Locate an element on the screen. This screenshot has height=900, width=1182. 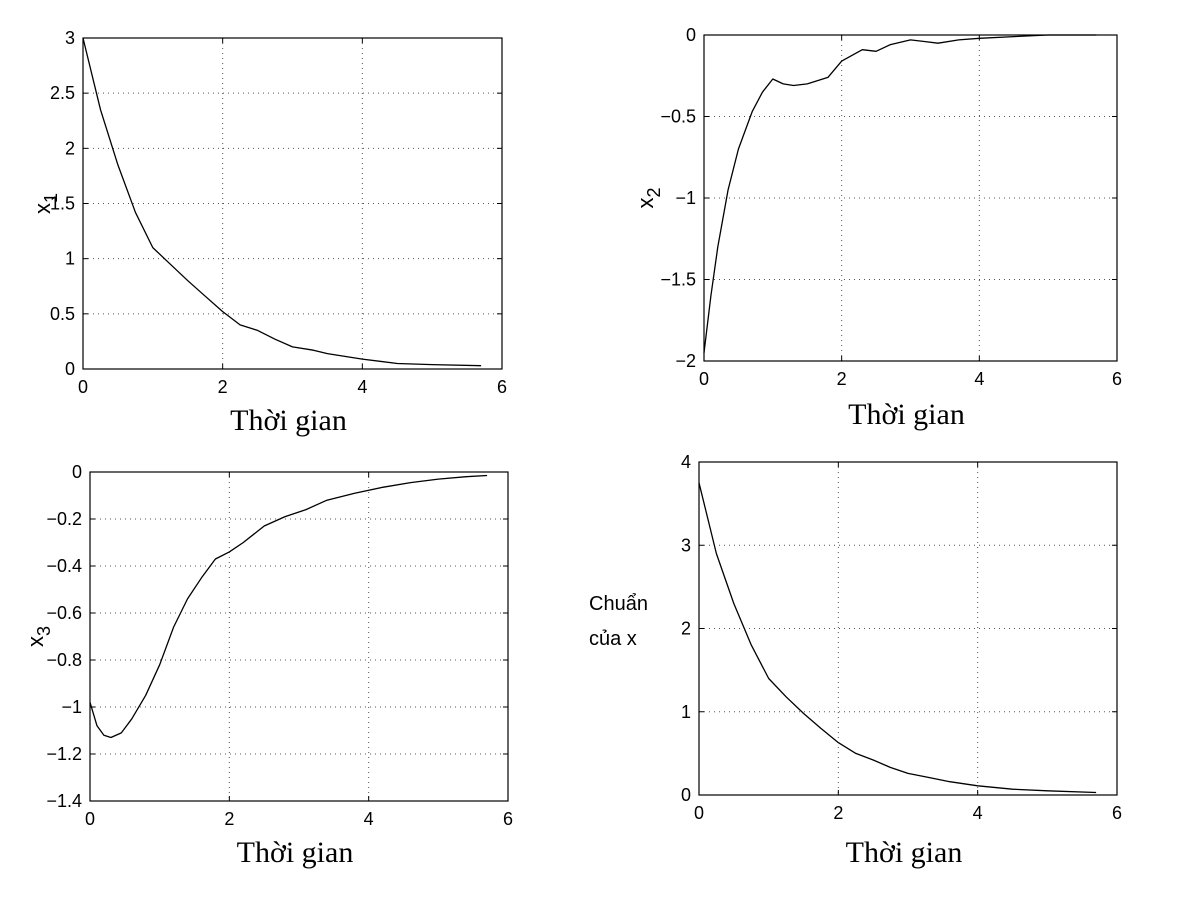
y-axis-label: x3 is located at coordinates (38, 636).